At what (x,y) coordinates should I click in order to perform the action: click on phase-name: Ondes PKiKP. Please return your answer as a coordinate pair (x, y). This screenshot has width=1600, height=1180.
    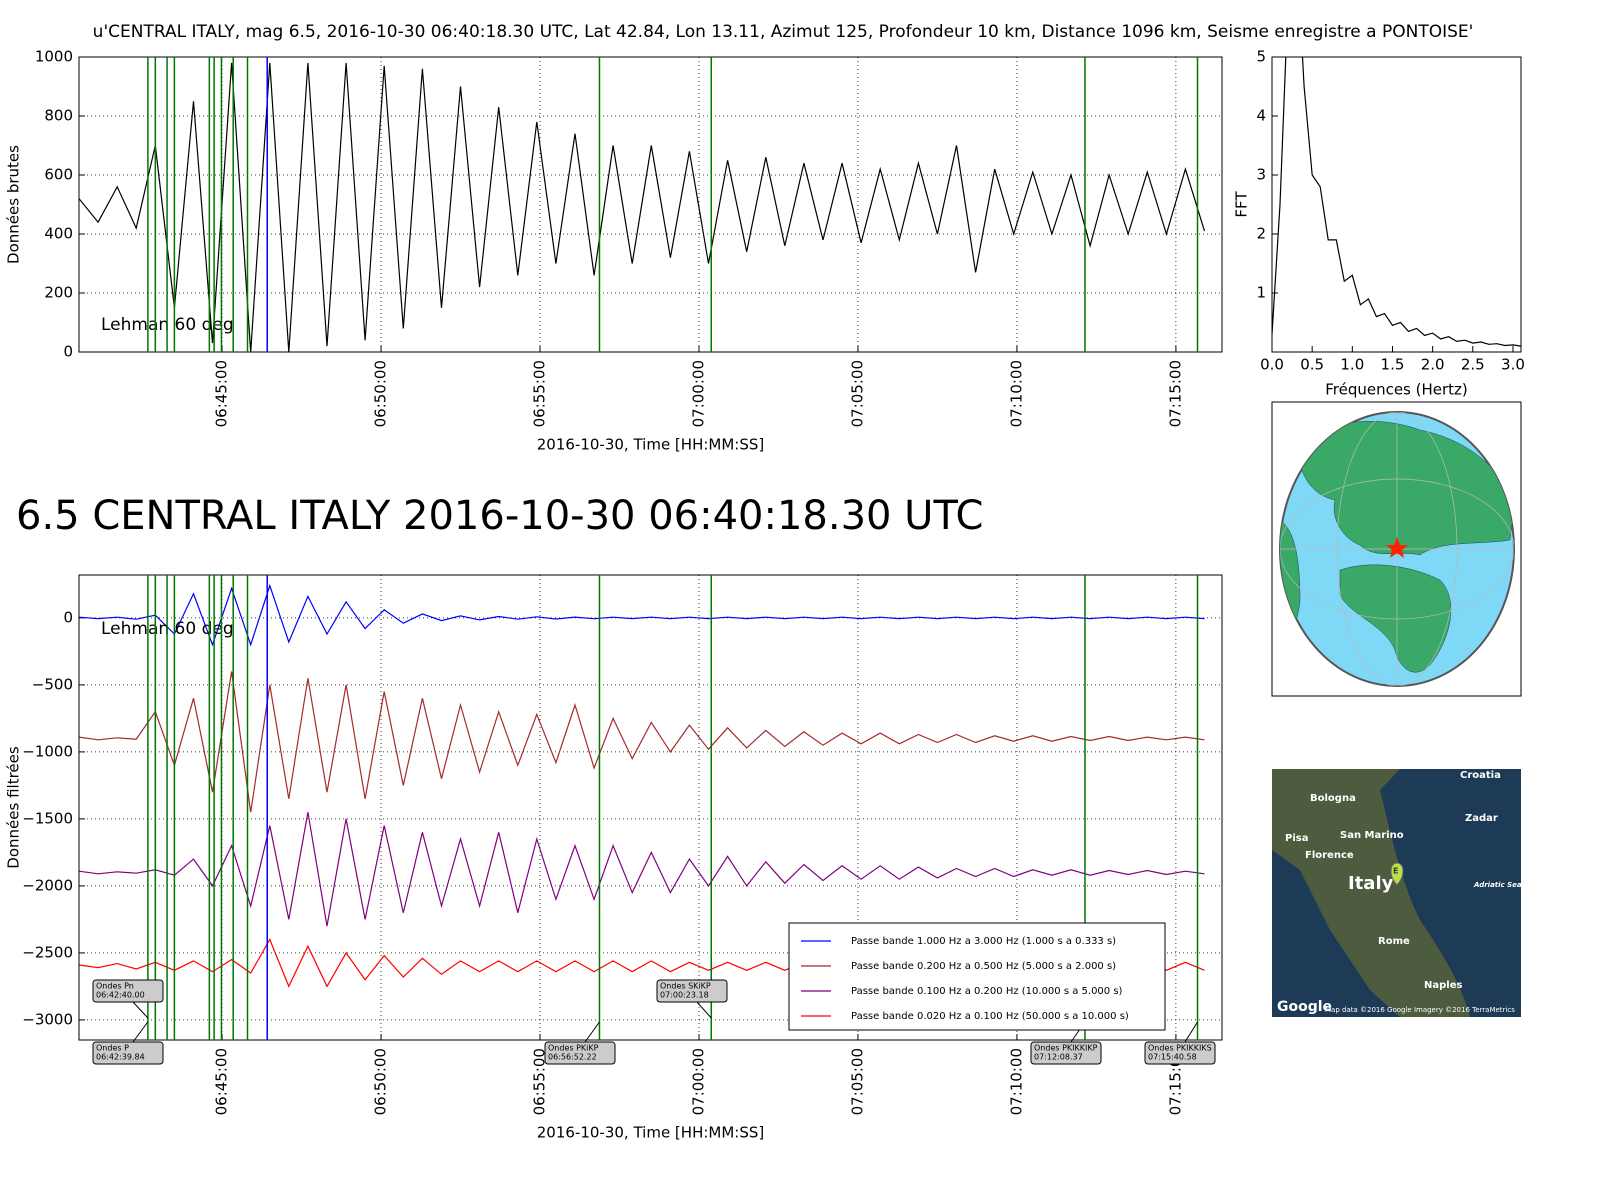
    Looking at the image, I should click on (573, 1048).